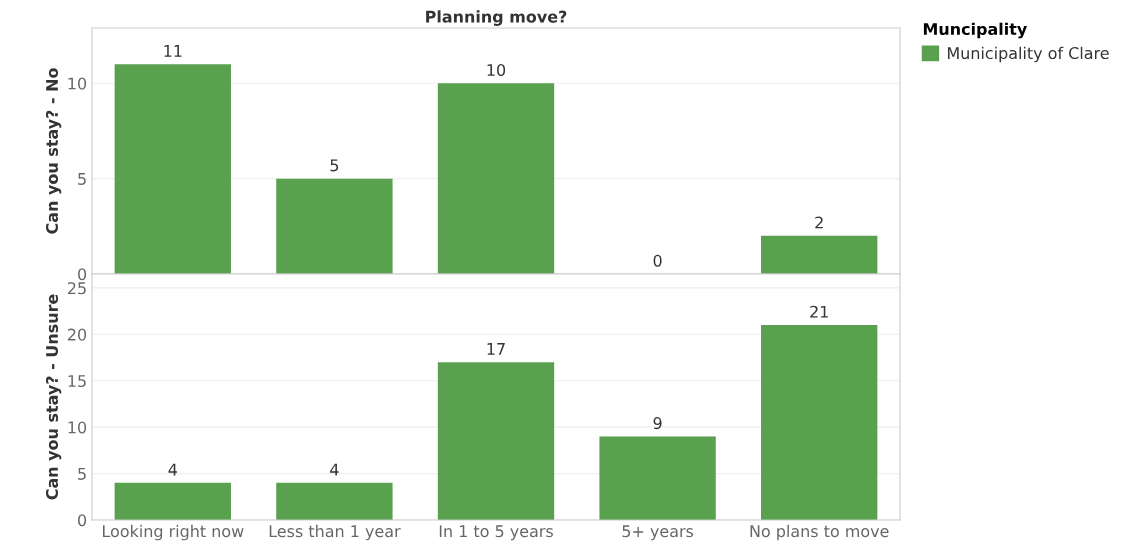 This screenshot has width=1124, height=552. I want to click on y-tick-label: 25, so click(76, 288).